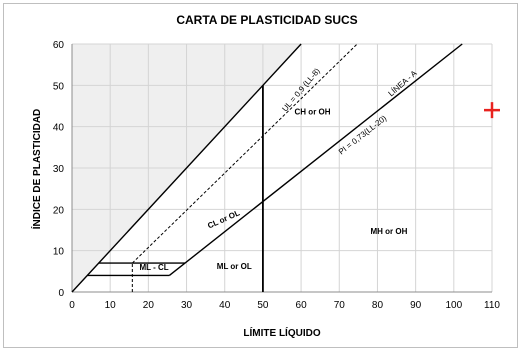 This screenshot has width=523, height=353. Describe the element at coordinates (263, 305) in the screenshot. I see `x-tick-label: 50` at that location.